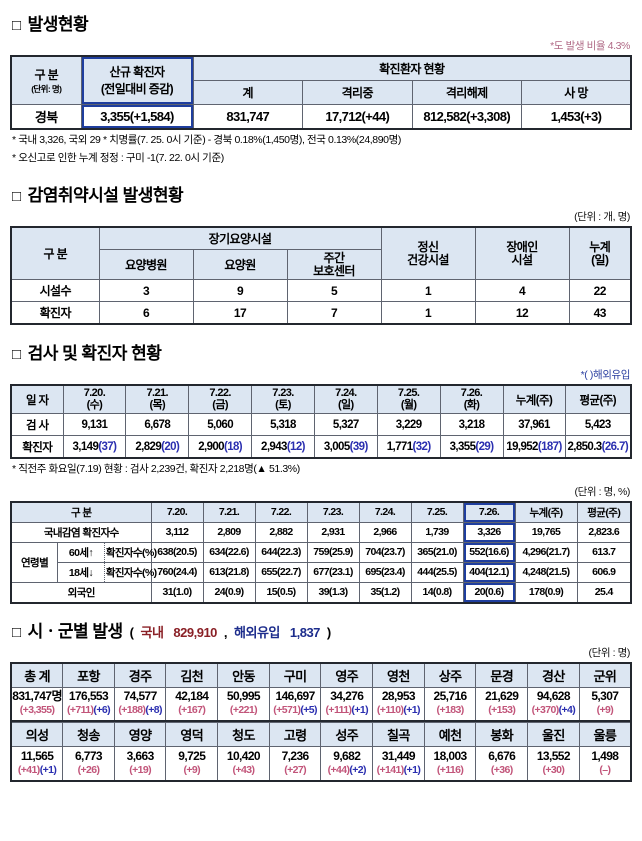  Describe the element at coordinates (281, 532) in the screenshot. I see `cell: 2,882` at that location.